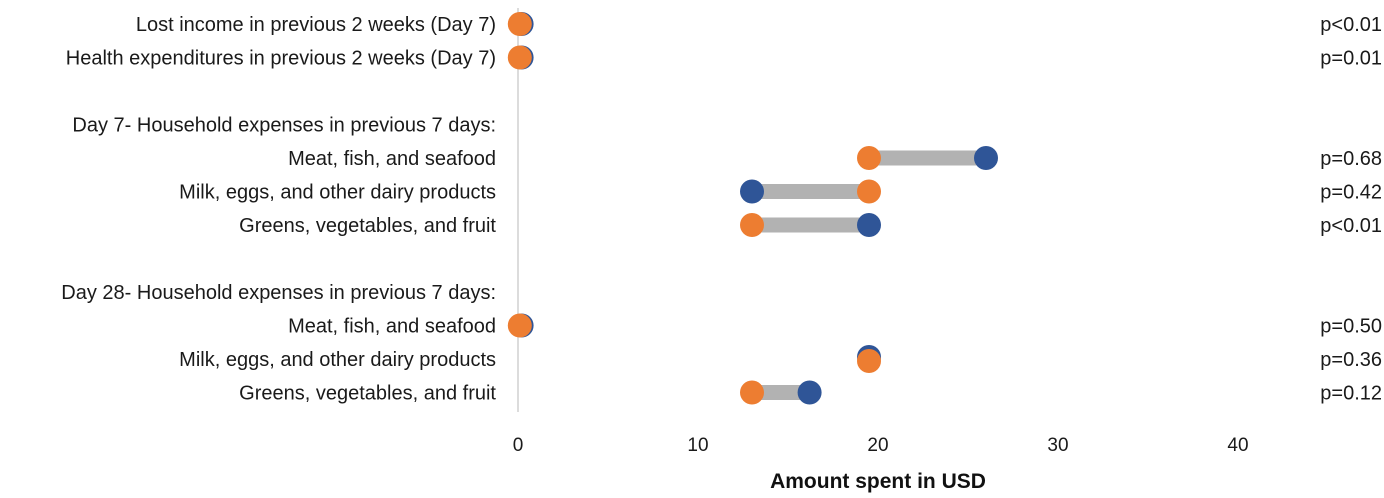 This screenshot has width=1384, height=498. I want to click on x-tick-label: 20, so click(877, 445).